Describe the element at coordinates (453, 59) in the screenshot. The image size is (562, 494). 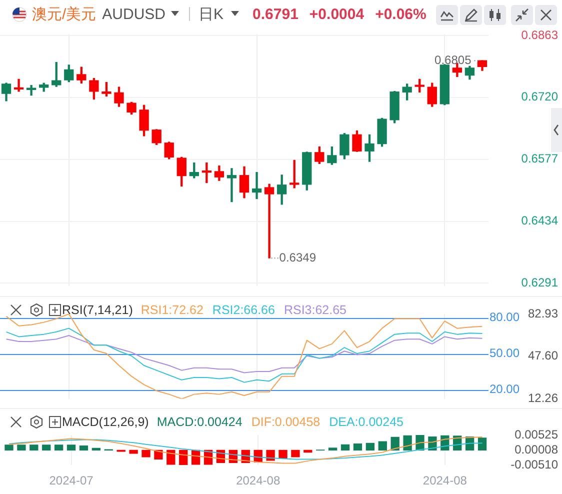
I see `annotation: 0.6805` at that location.